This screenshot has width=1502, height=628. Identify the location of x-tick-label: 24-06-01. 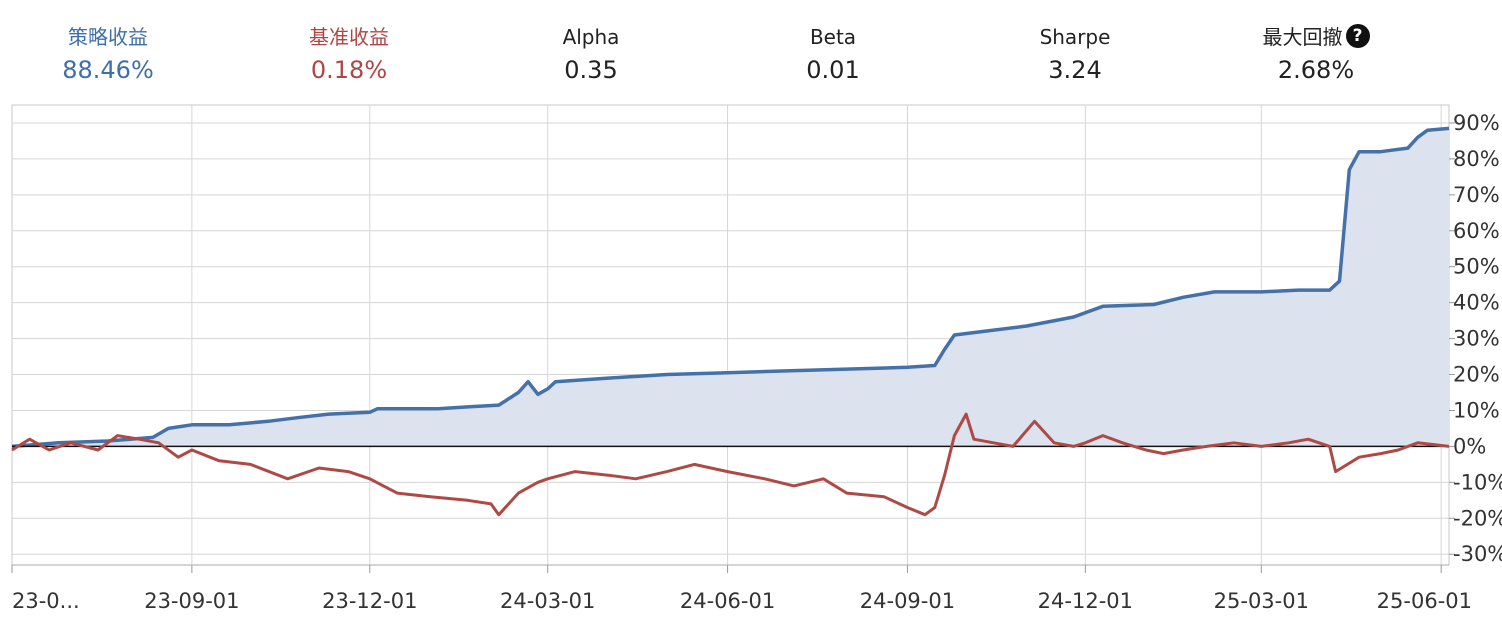
(727, 601).